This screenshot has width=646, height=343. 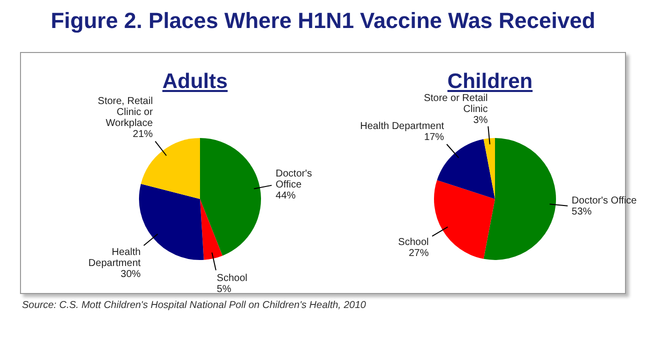 I want to click on slice-label: Store, Retail Clinic or Workplace, so click(x=126, y=112).